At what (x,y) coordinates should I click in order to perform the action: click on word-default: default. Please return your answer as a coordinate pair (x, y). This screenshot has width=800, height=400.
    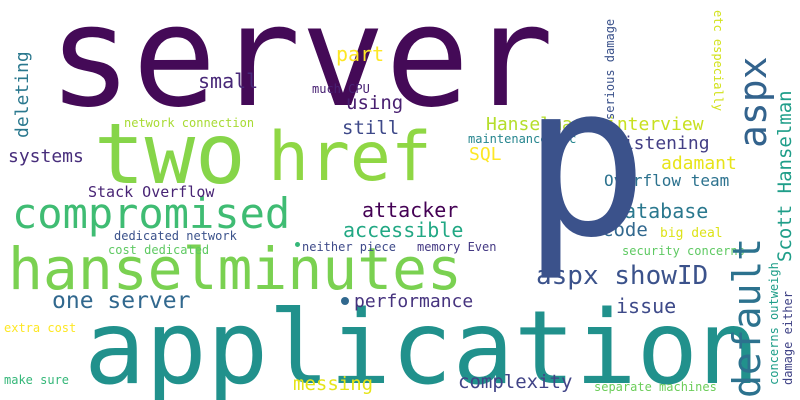
    Looking at the image, I should click on (747, 317).